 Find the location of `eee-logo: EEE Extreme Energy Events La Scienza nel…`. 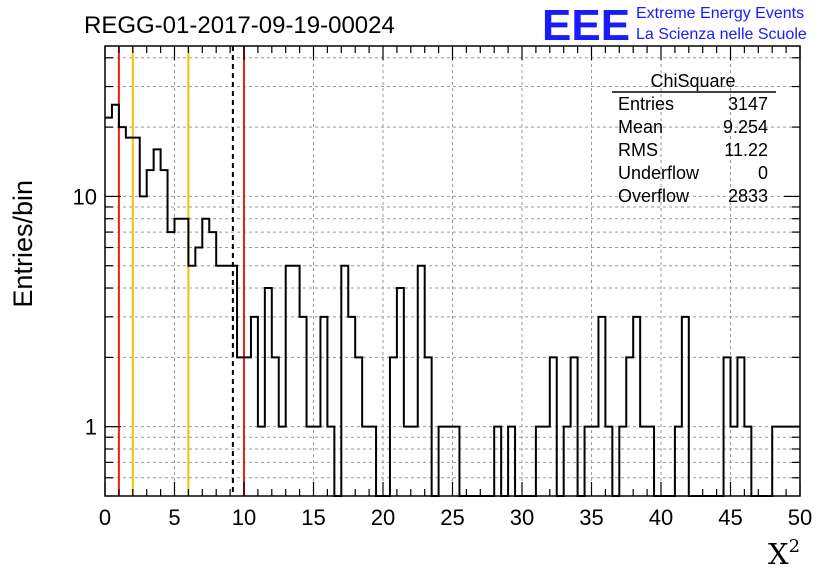

eee-logo: EEE Extreme Energy Events La Scienza nel… is located at coordinates (674, 25).